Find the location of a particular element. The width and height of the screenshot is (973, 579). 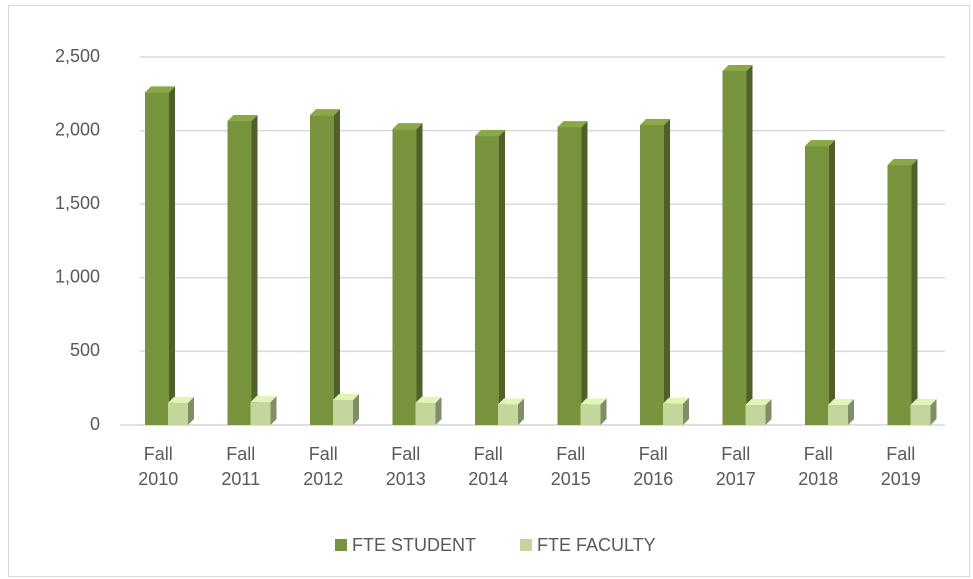

x-tick-label: Fall 2014 is located at coordinates (488, 466).